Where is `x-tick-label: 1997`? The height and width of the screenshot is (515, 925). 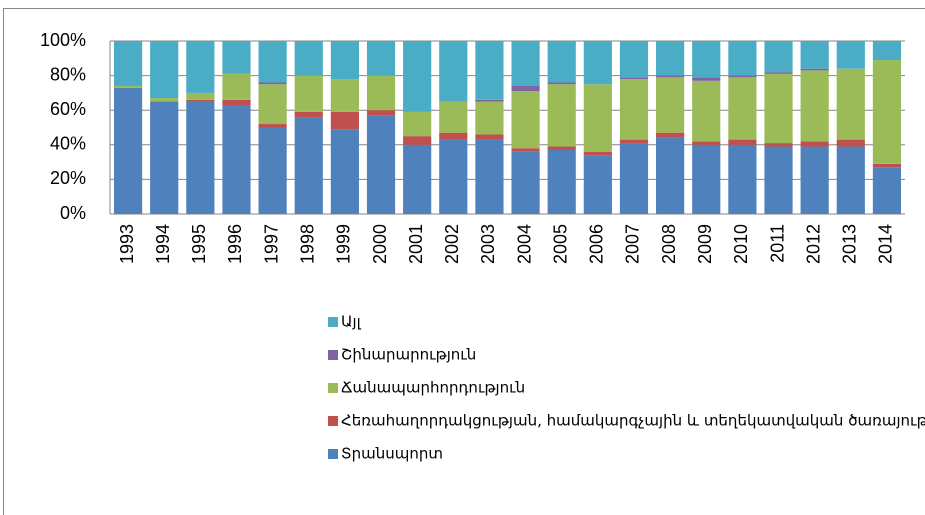
x-tick-label: 1997 is located at coordinates (271, 244).